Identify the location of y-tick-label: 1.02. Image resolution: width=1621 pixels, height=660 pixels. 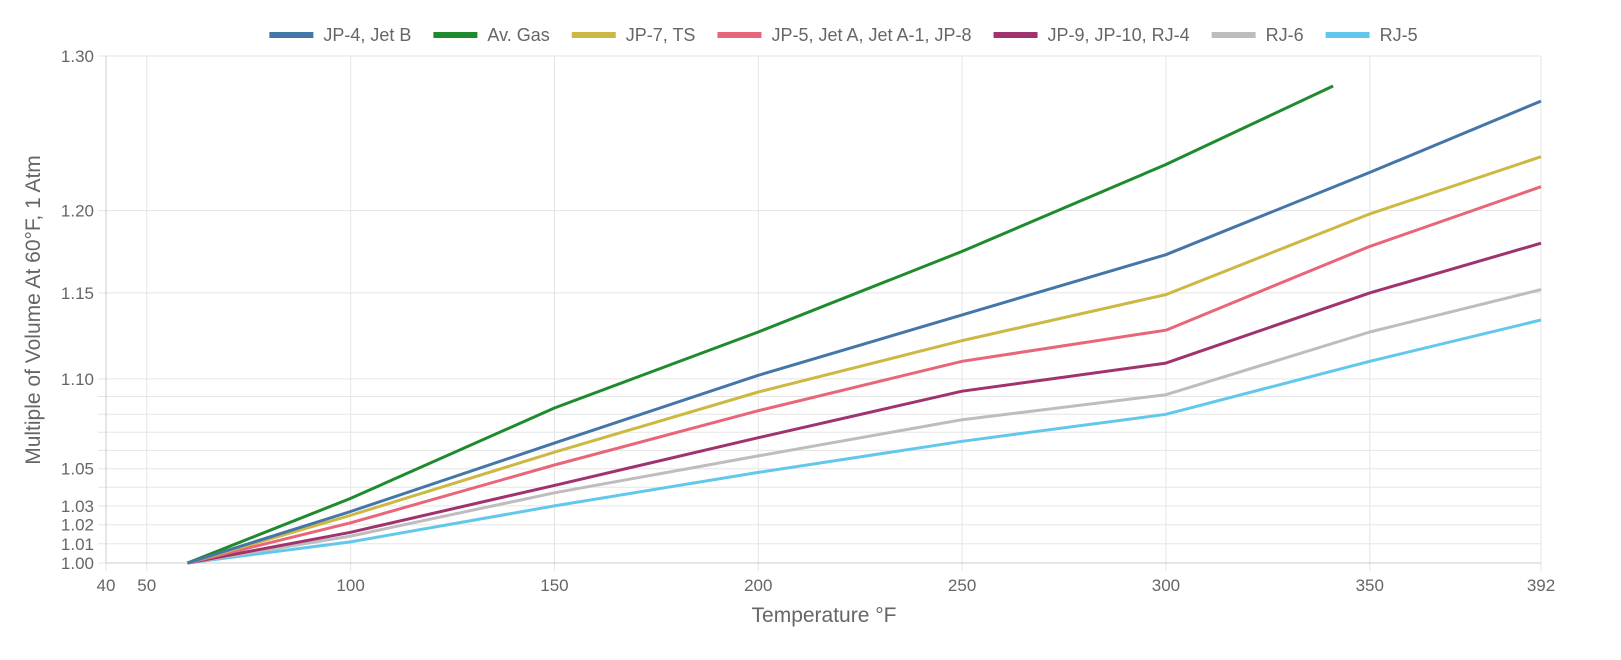
(77, 525).